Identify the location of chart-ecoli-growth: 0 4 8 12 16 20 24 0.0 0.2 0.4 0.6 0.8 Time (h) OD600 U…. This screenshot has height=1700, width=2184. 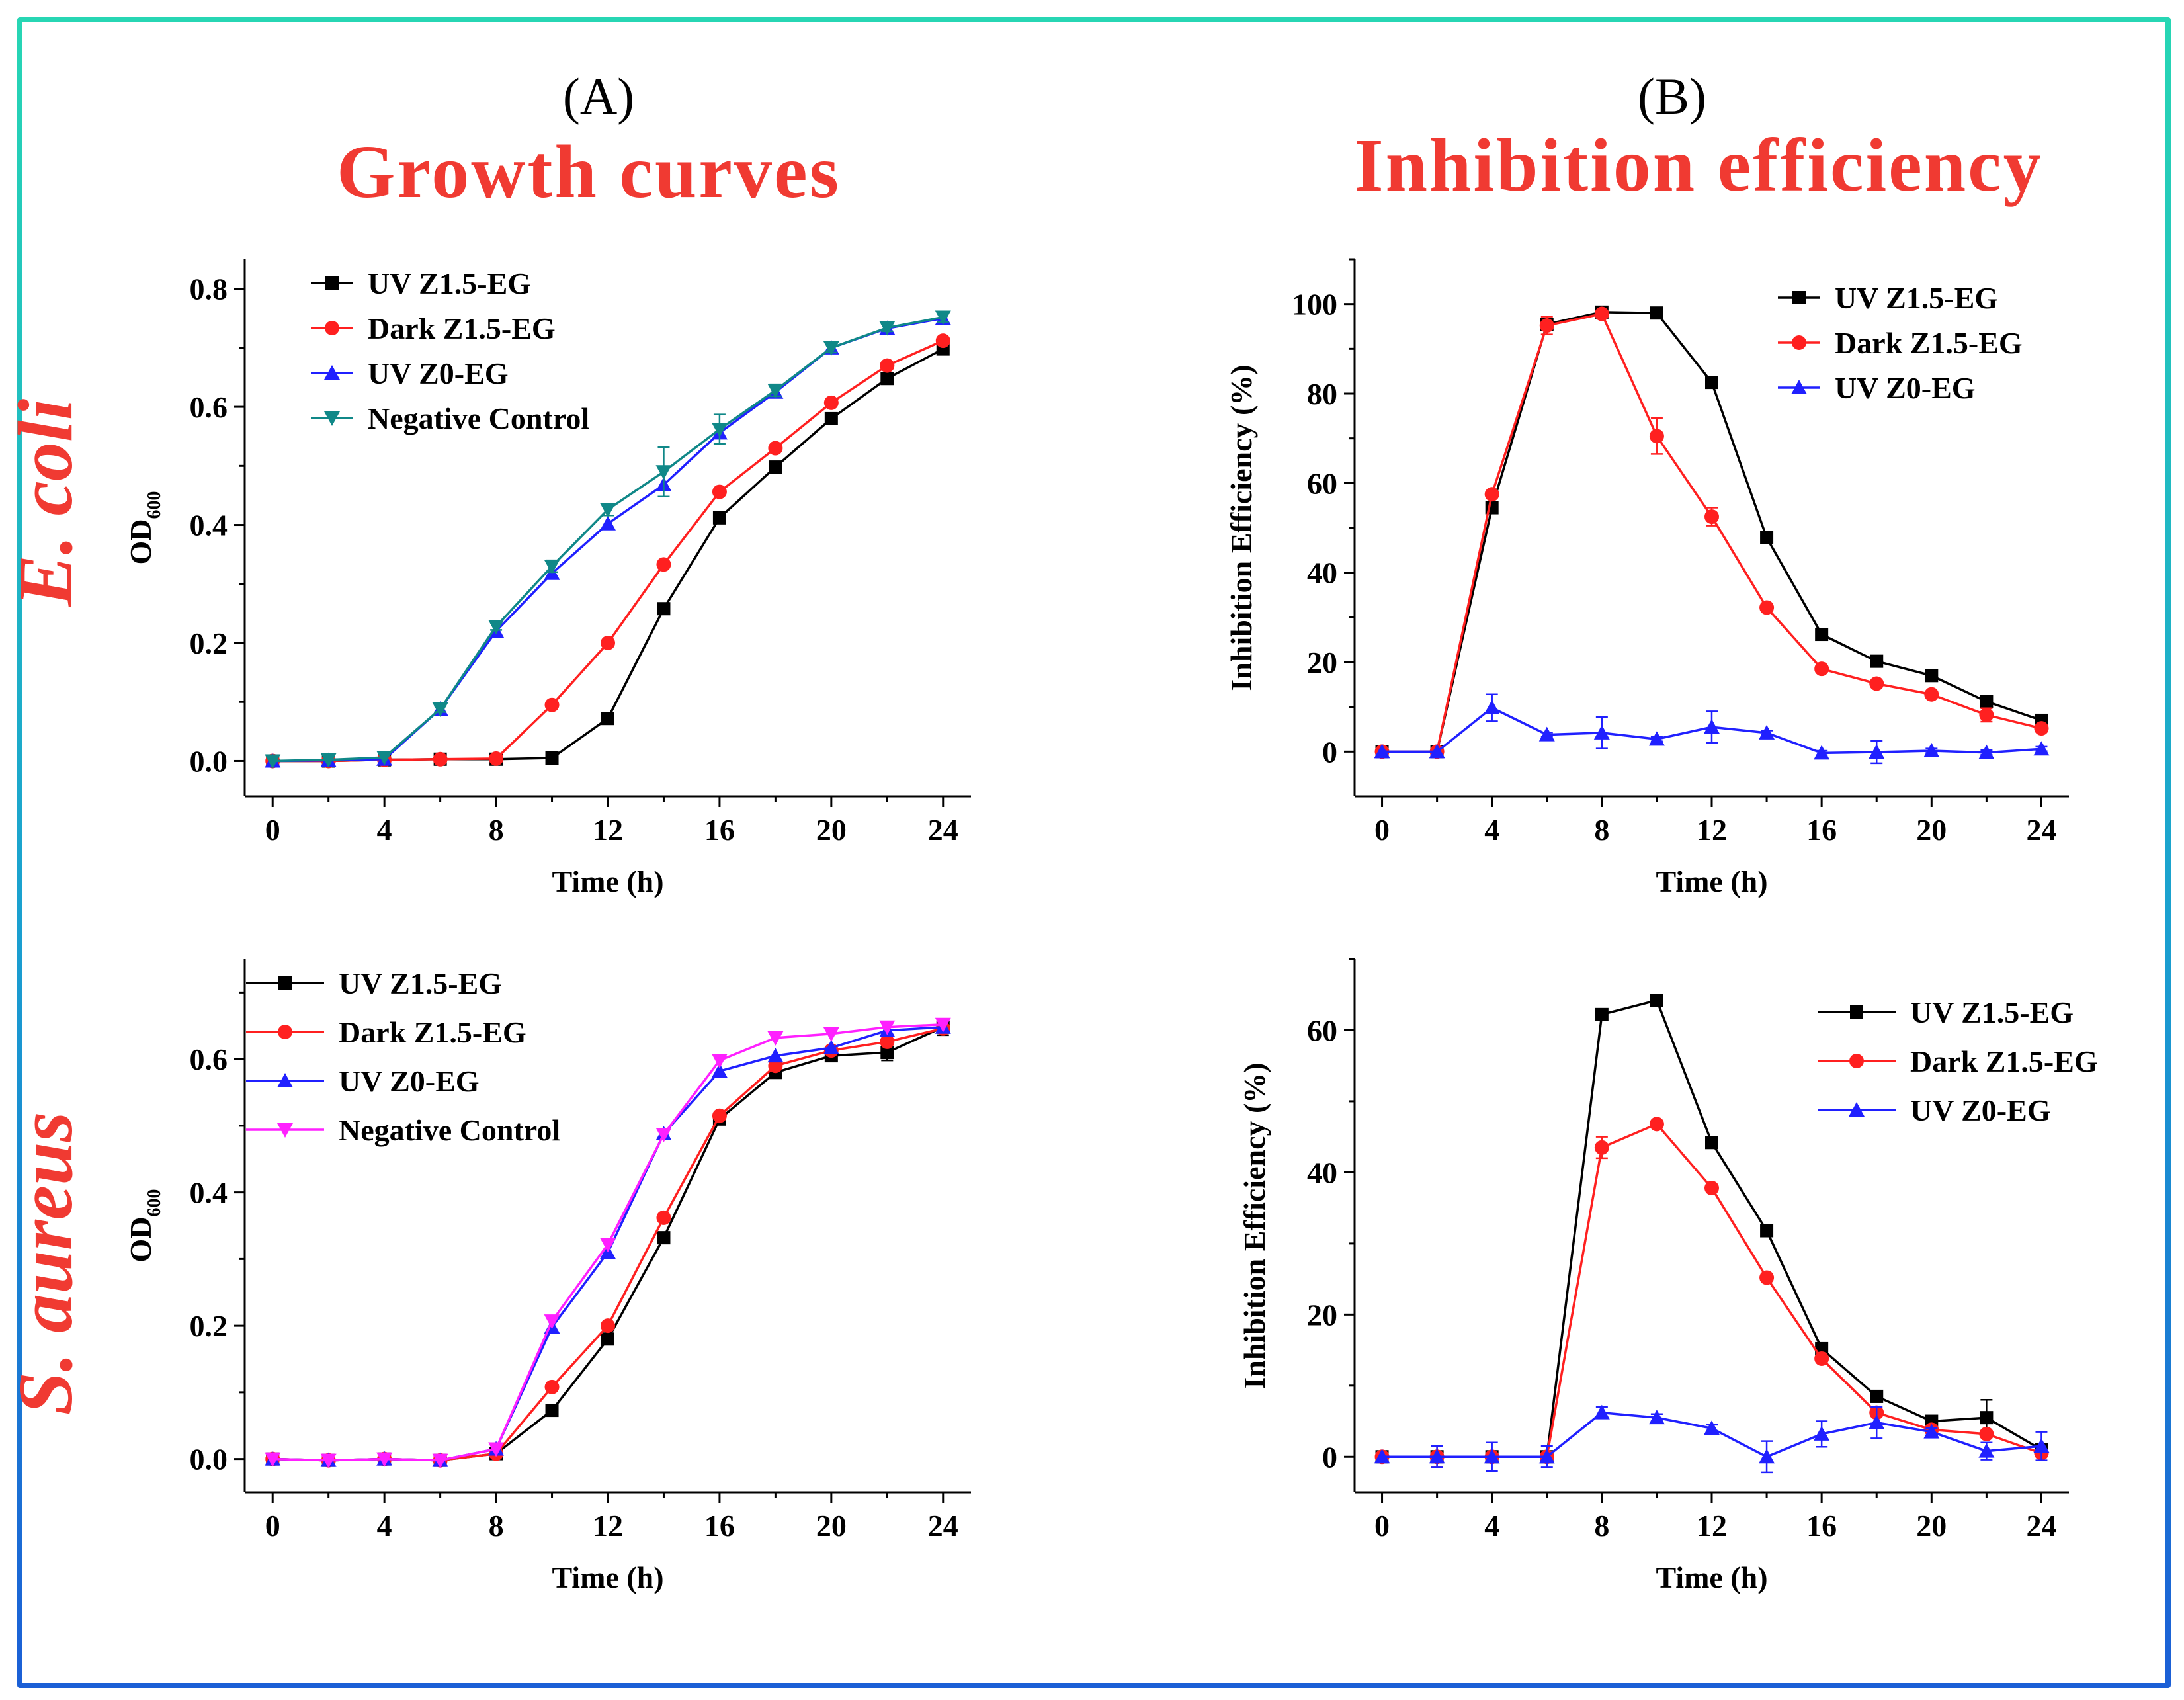
(547, 578).